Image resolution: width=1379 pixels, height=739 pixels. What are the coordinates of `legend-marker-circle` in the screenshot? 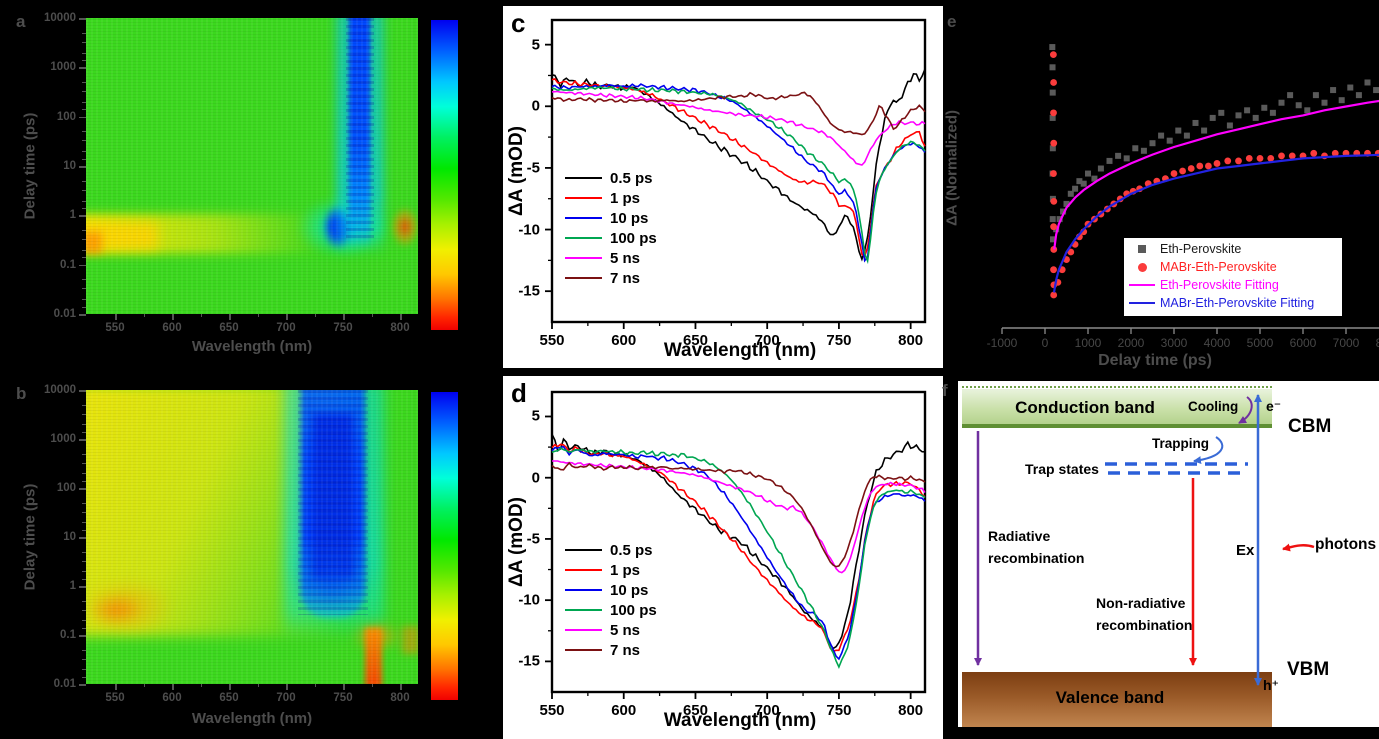 It's located at (1142, 267).